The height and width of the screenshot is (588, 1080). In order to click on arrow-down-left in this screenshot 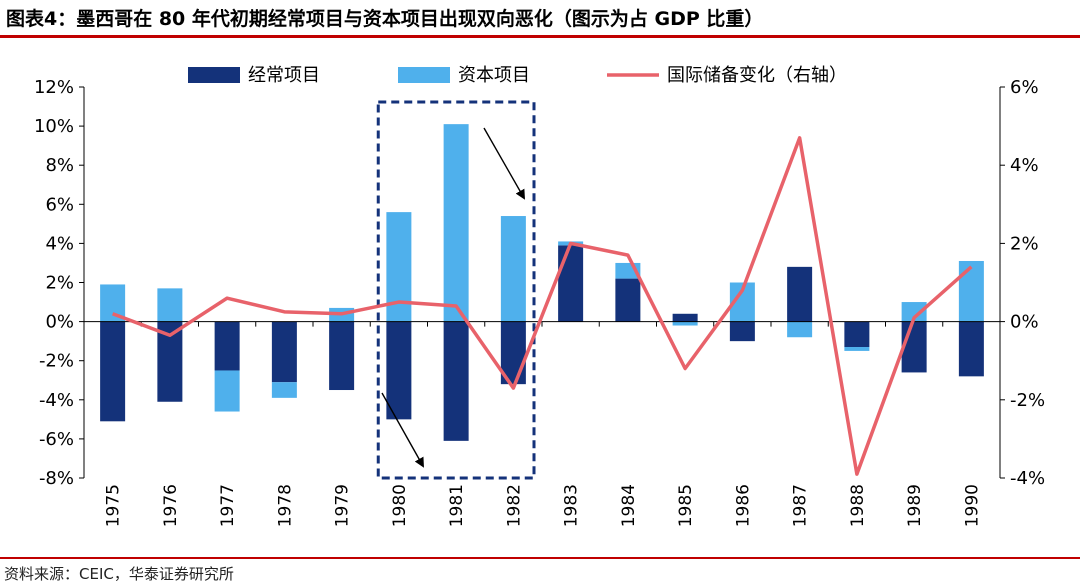, I will do `click(402, 430)`.